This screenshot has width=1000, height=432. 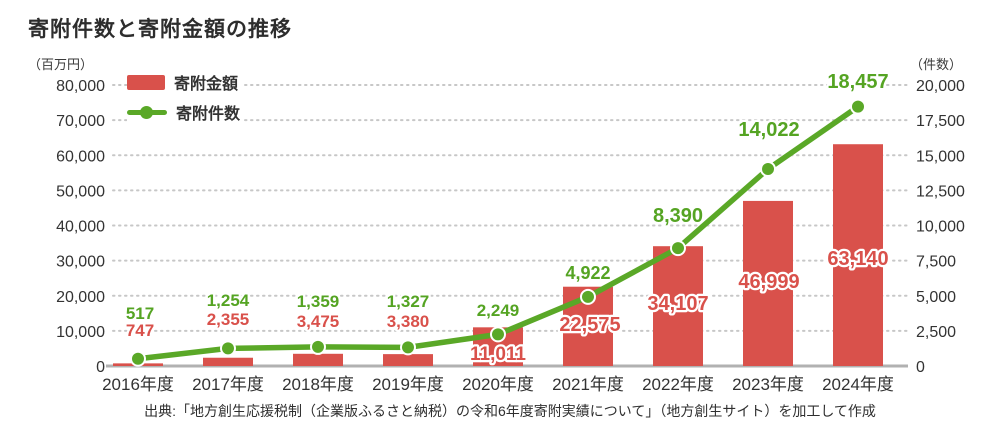 What do you see at coordinates (228, 319) in the screenshot?
I see `amount-value-label: 2,355` at bounding box center [228, 319].